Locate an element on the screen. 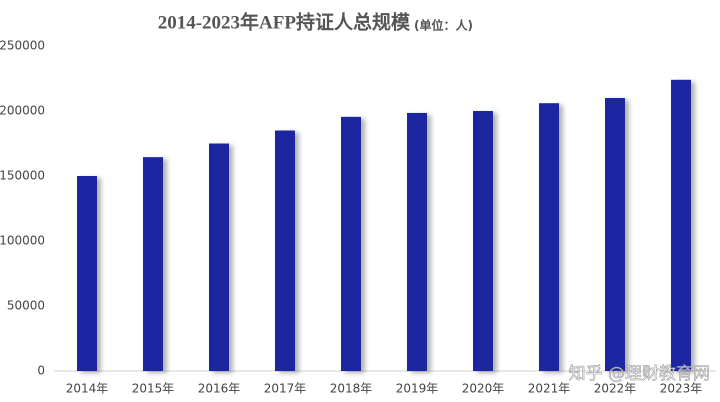 This screenshot has width=720, height=402. x-tick-label: 2014年 is located at coordinates (87, 389).